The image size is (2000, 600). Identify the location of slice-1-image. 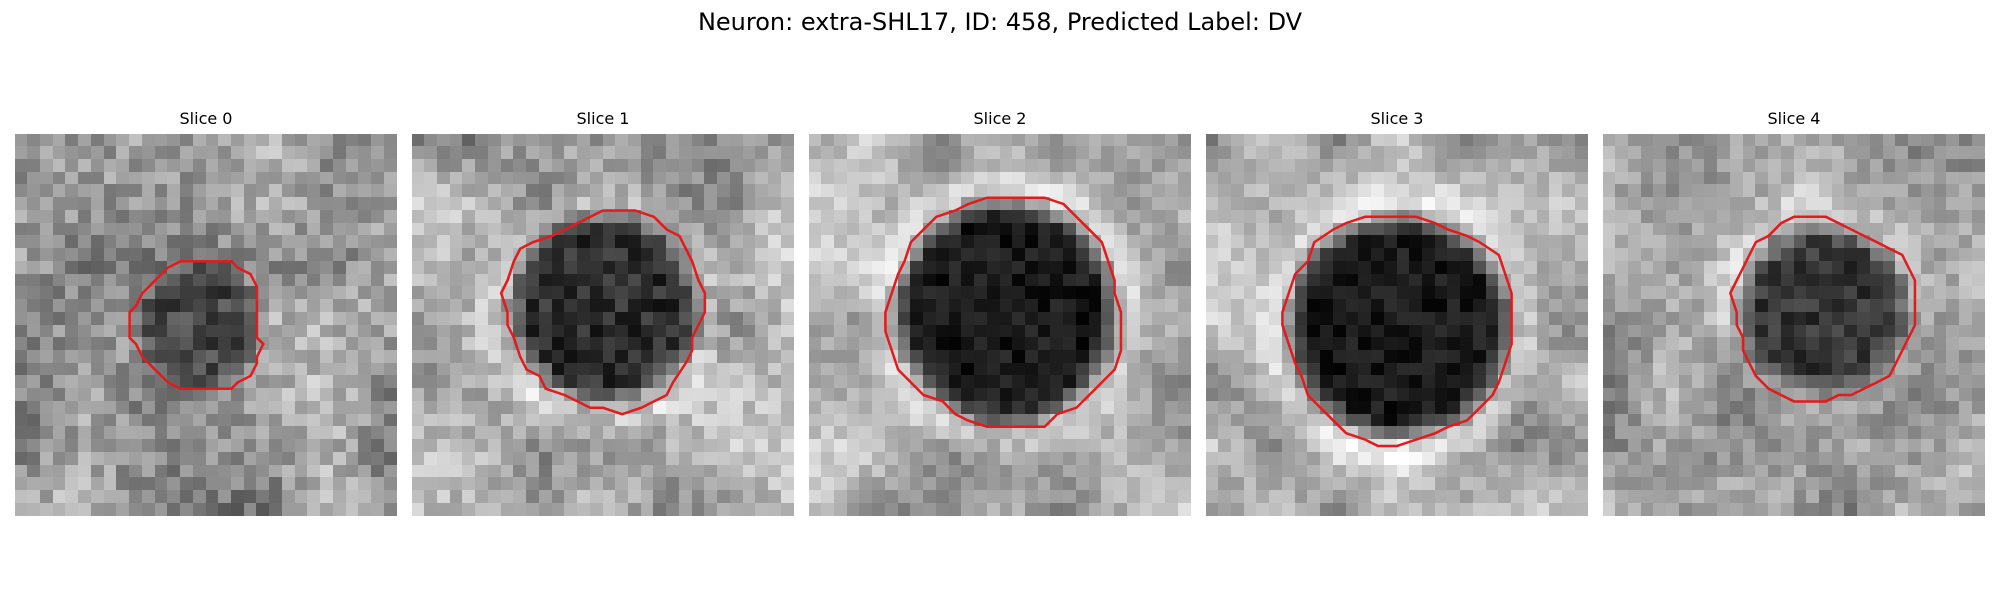
(603, 325).